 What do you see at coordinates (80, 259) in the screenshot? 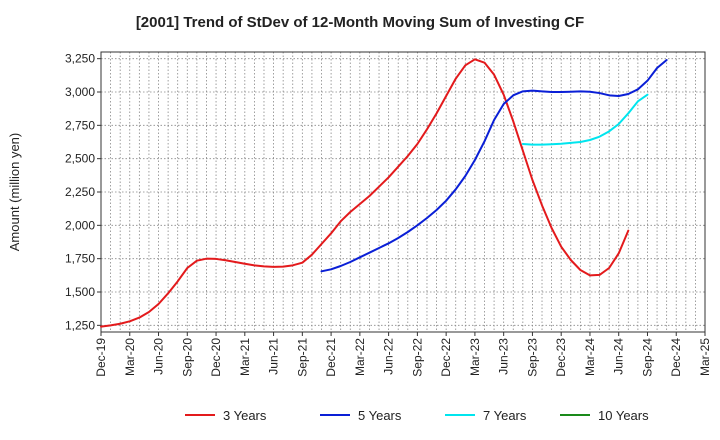
I see `y-tick-label: 1,750` at bounding box center [80, 259].